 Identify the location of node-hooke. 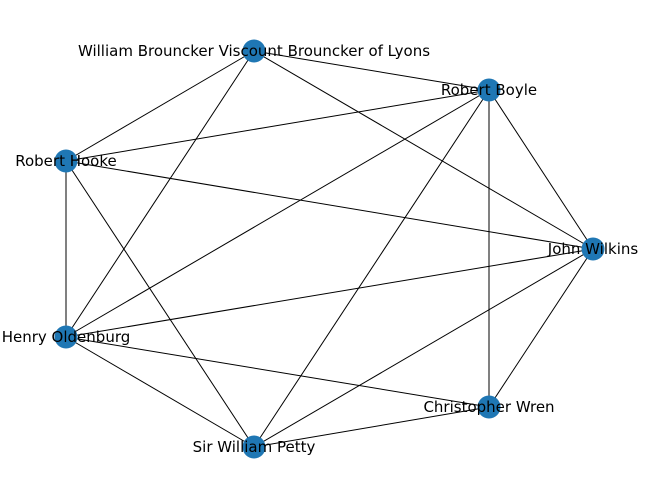
(66, 161).